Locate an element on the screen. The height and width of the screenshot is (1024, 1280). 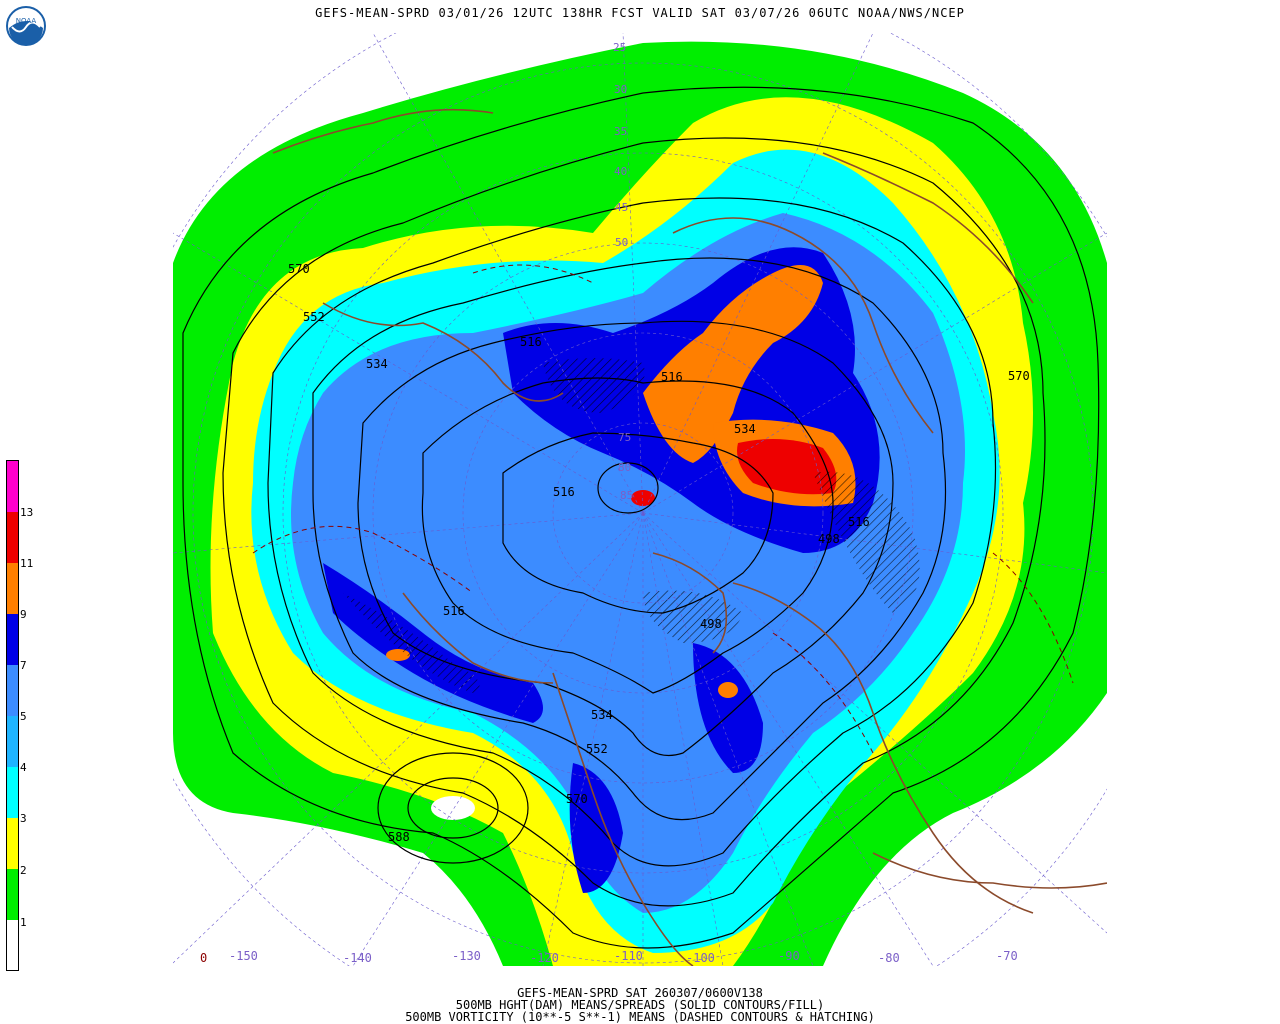
contour-label-570-east: 570 is located at coordinates (1019, 376).